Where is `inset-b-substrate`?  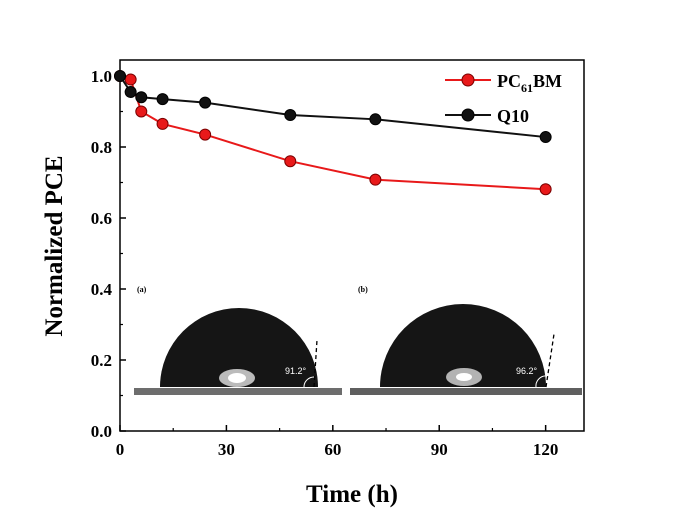 inset-b-substrate is located at coordinates (466, 391).